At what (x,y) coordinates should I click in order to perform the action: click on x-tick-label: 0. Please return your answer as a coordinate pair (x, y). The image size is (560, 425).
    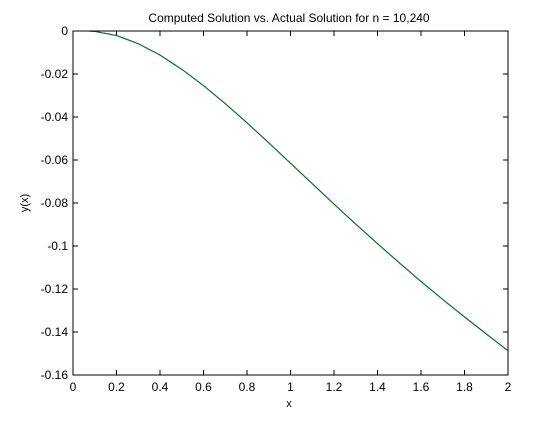
    Looking at the image, I should click on (73, 387).